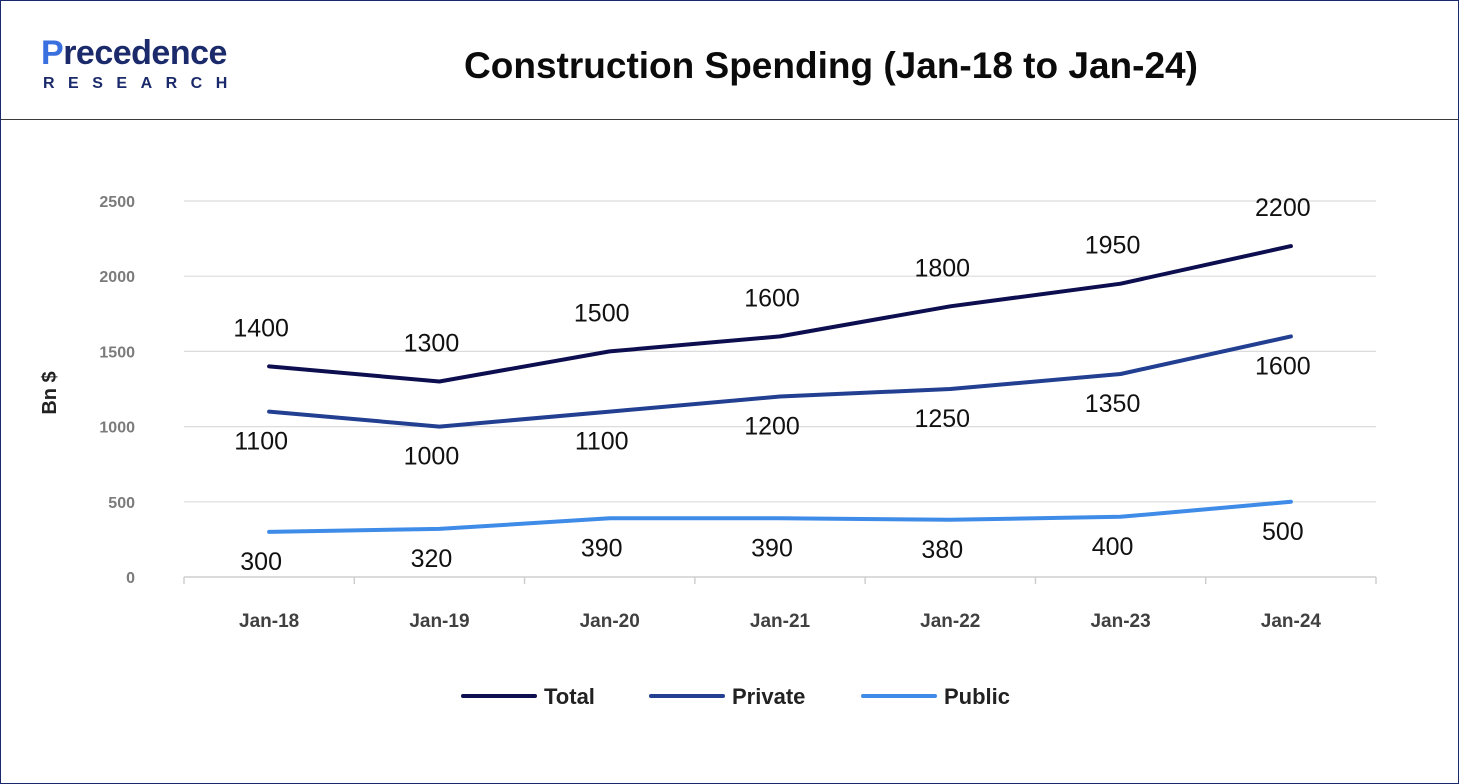 This screenshot has height=784, width=1459. I want to click on data-label-private: 1350, so click(1113, 404).